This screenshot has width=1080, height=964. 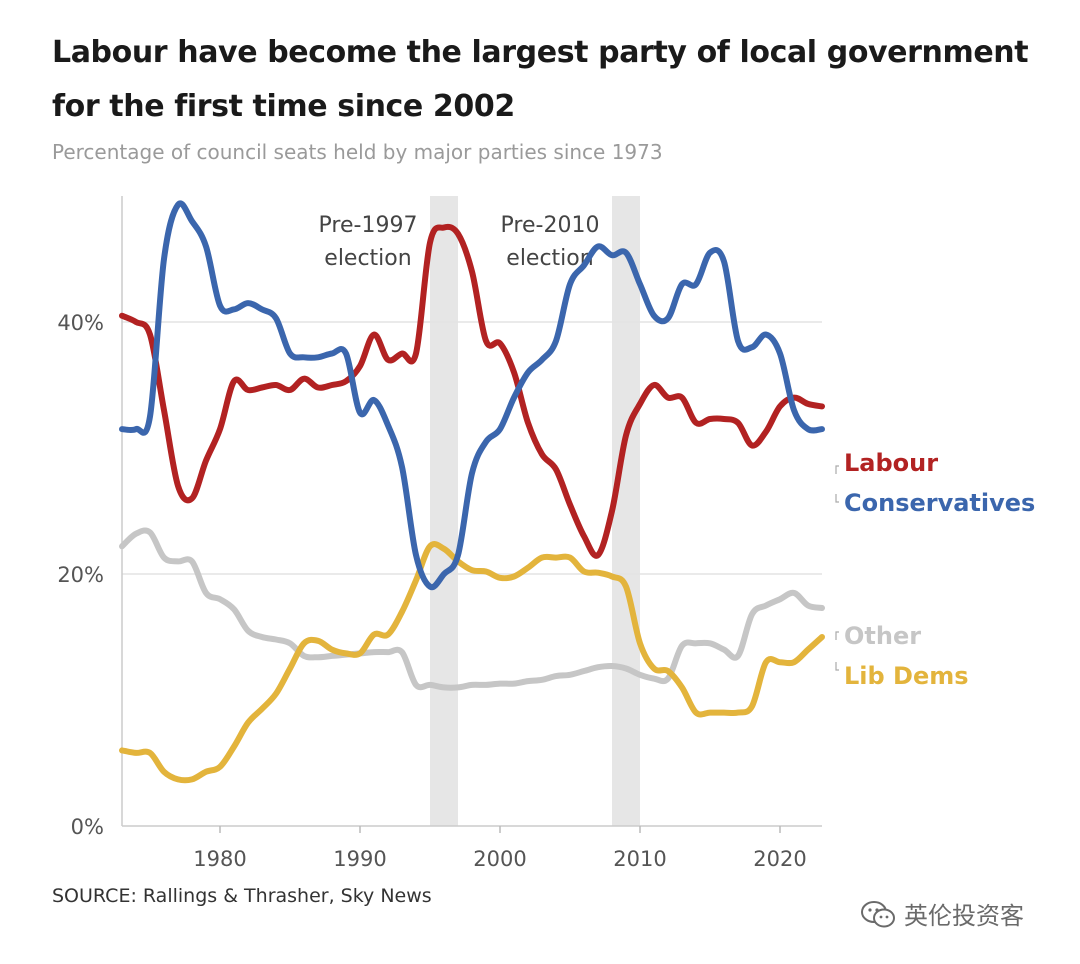 What do you see at coordinates (964, 916) in the screenshot?
I see `watermark-text: 英伦投资客` at bounding box center [964, 916].